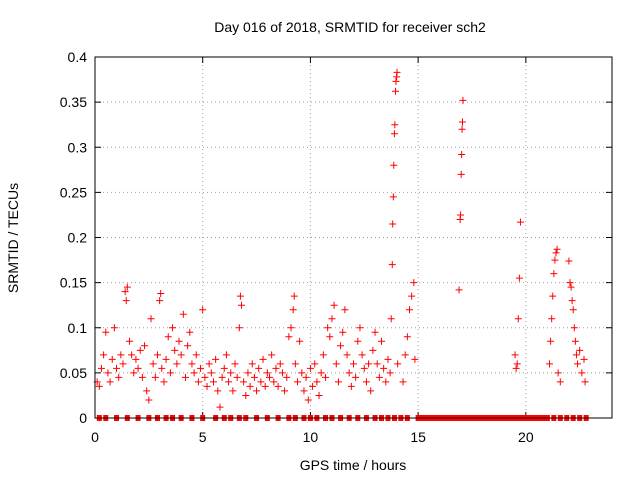 The width and height of the screenshot is (640, 480). Describe the element at coordinates (95, 437) in the screenshot. I see `x-tick-label: 0` at that location.